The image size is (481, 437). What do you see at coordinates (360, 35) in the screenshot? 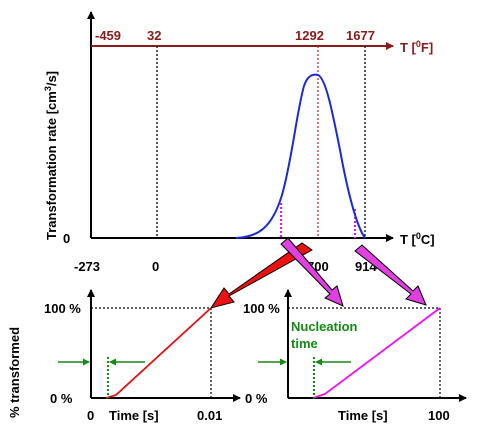
I see `fahrenheit-tick: 1677` at bounding box center [360, 35].